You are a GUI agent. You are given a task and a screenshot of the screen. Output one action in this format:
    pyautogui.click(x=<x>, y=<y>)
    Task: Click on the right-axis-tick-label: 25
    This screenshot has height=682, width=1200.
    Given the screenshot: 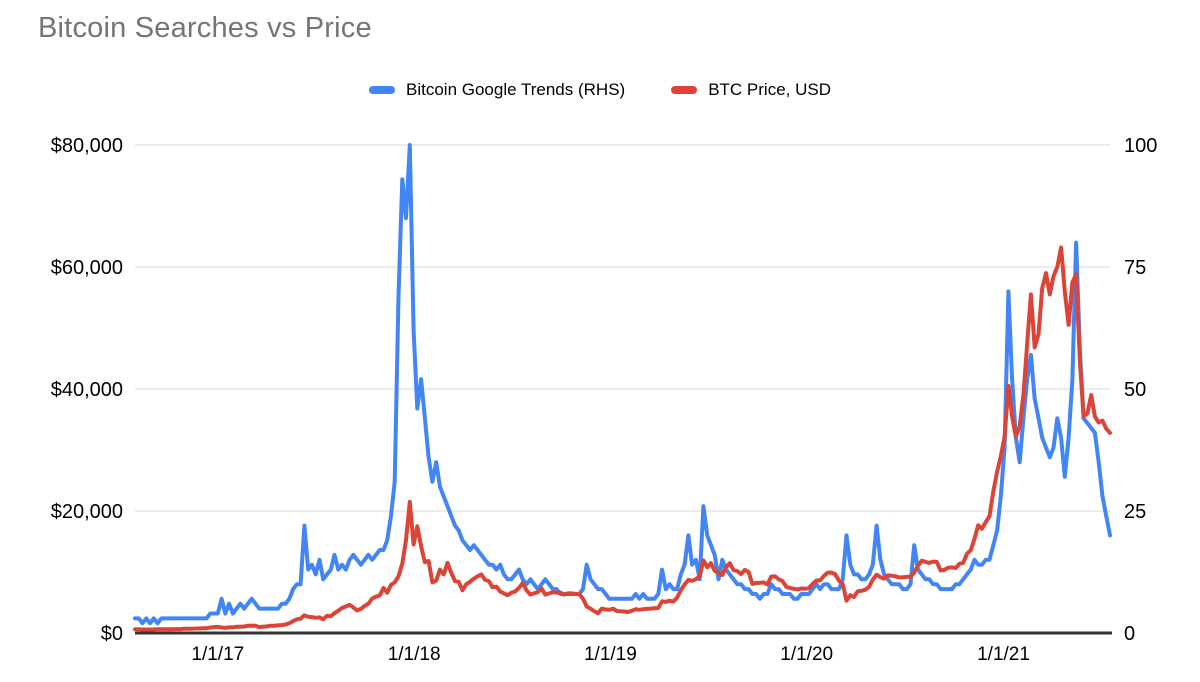 What is the action you would take?
    pyautogui.click(x=1135, y=512)
    